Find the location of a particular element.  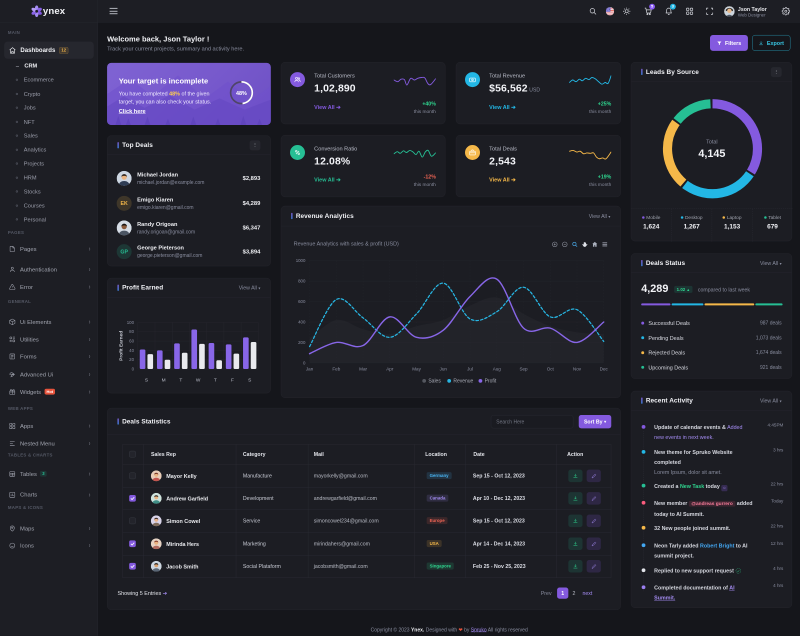

svg-text: F is located at coordinates (232, 381).